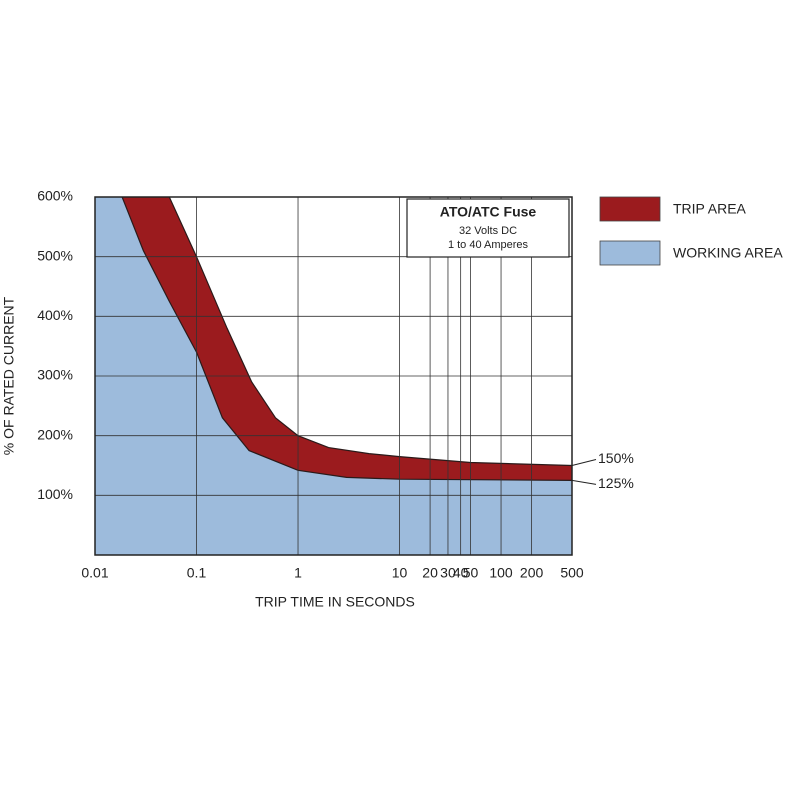 The image size is (800, 805). Describe the element at coordinates (532, 573) in the screenshot. I see `x-tick-label: 200` at that location.